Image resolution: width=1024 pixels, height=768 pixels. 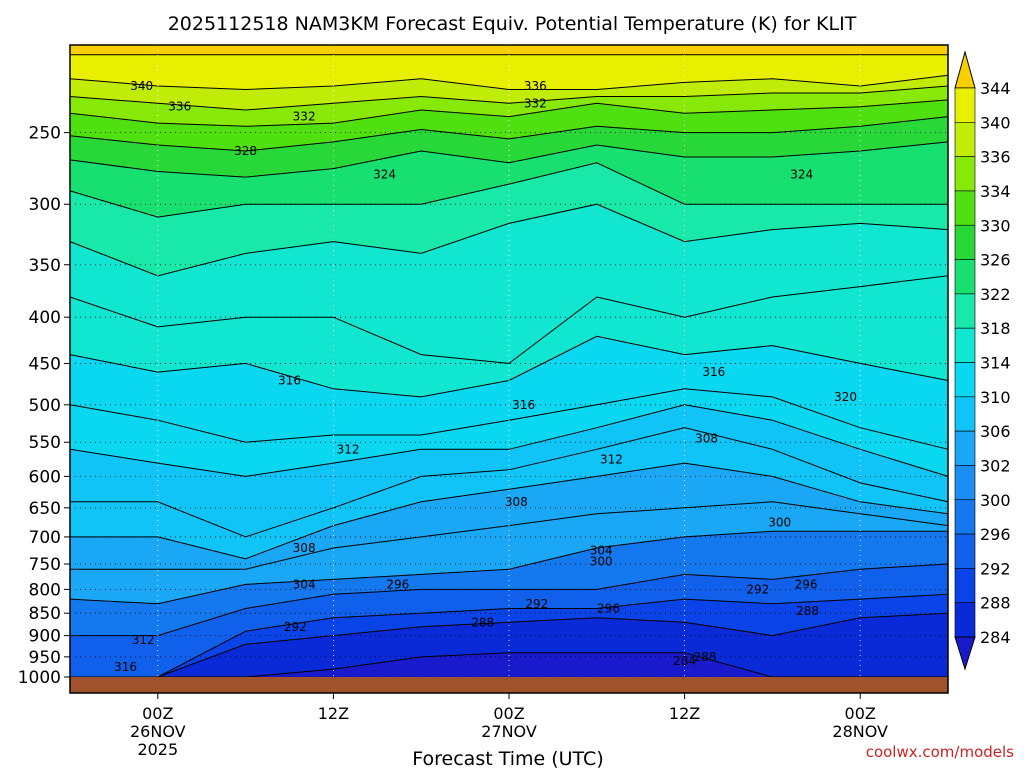 I want to click on credit-text: coolwx.com/models, so click(x=940, y=752).